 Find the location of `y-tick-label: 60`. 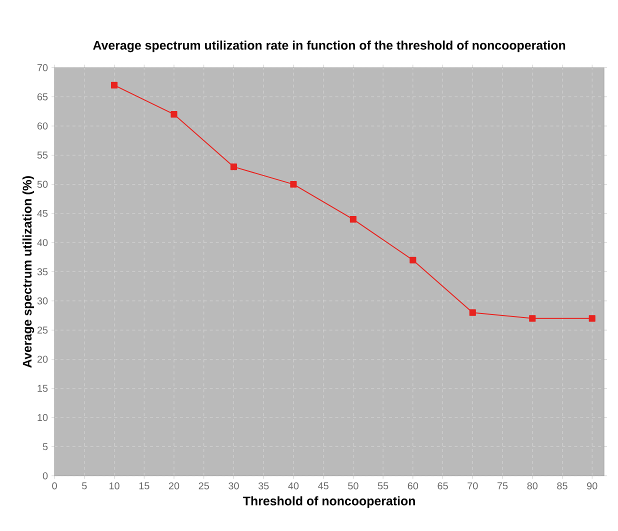

y-tick-label: 60 is located at coordinates (42, 126).